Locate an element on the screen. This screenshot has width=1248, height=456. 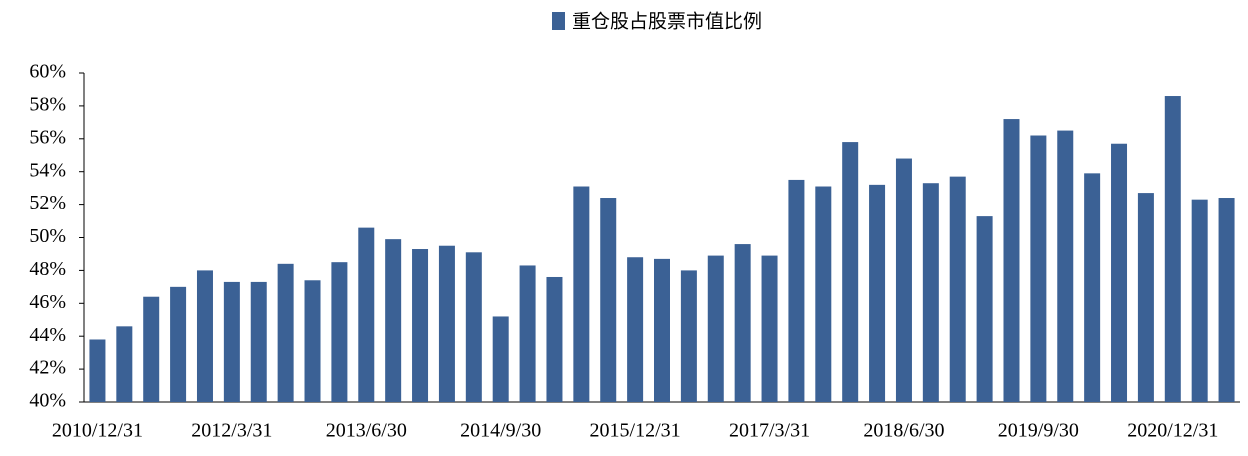
x-tick-label: 2020/12/31 is located at coordinates (1172, 431).